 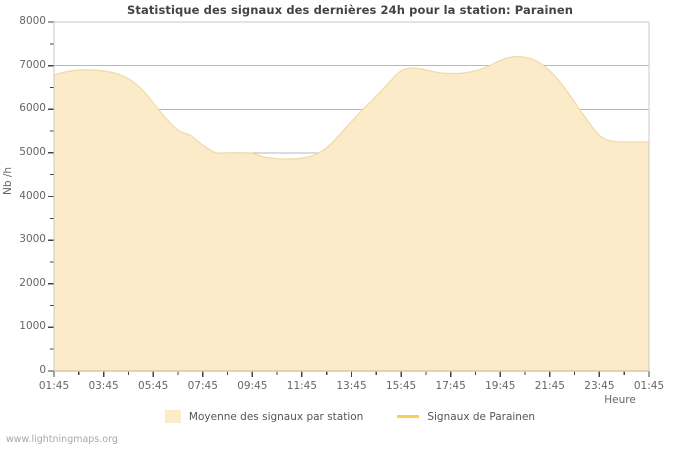 I want to click on y-tick-label: 6000, so click(x=32, y=108).